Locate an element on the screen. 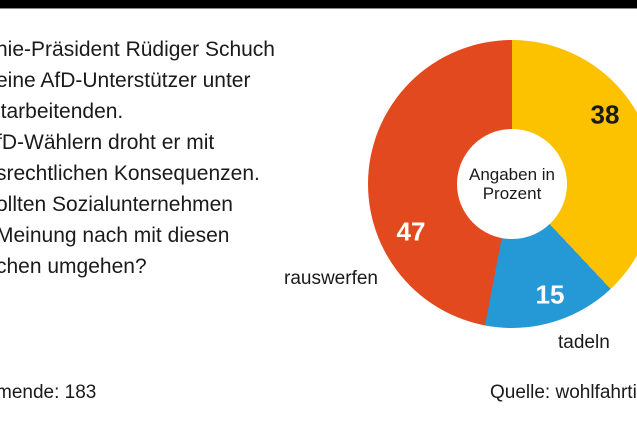  question-line: ollten Sozialunternehmen is located at coordinates (116, 204).